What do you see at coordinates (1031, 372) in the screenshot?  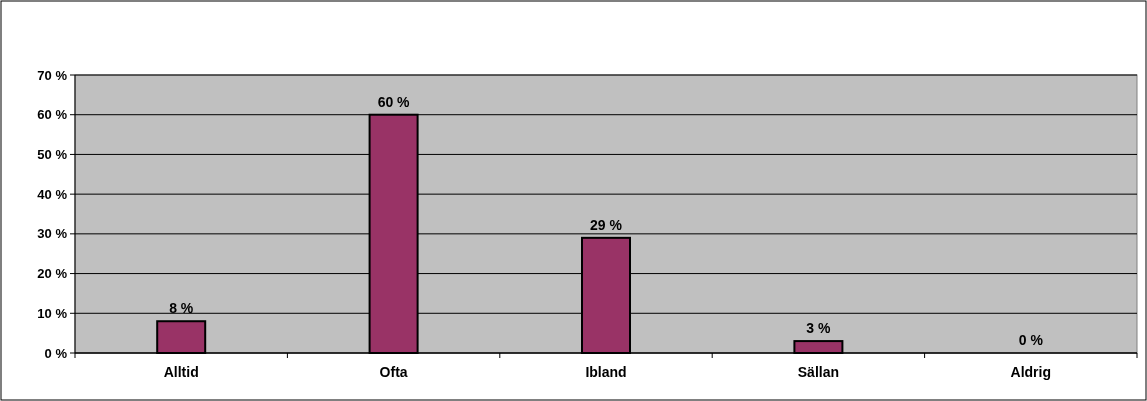 I see `x-tick-label: Aldrig` at bounding box center [1031, 372].